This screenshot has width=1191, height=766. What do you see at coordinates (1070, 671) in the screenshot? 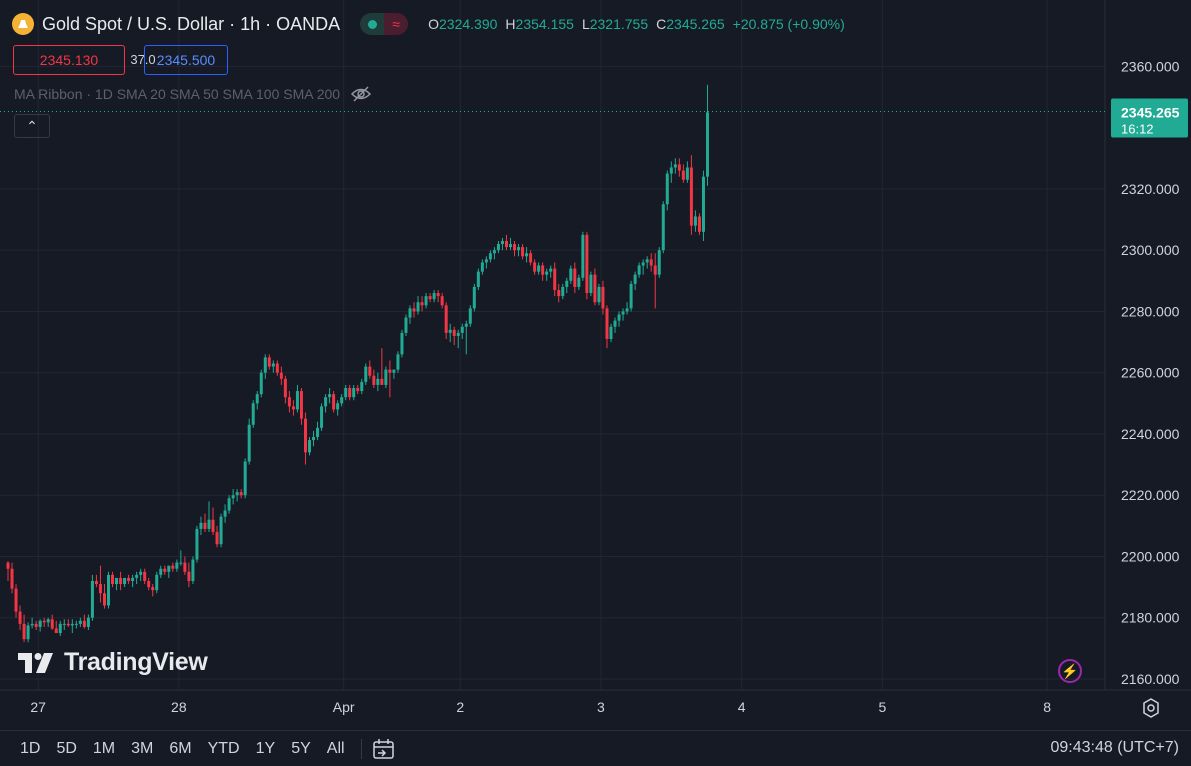
I see `lightning-icon: ⚡` at bounding box center [1070, 671].